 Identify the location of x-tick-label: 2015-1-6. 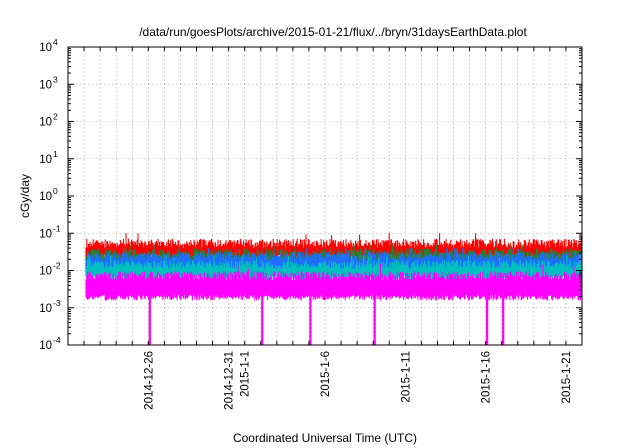
(326, 374).